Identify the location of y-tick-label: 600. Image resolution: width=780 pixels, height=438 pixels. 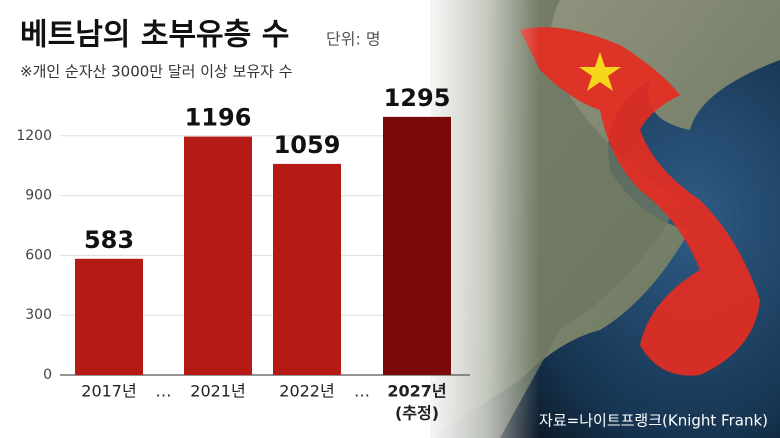
(38, 255).